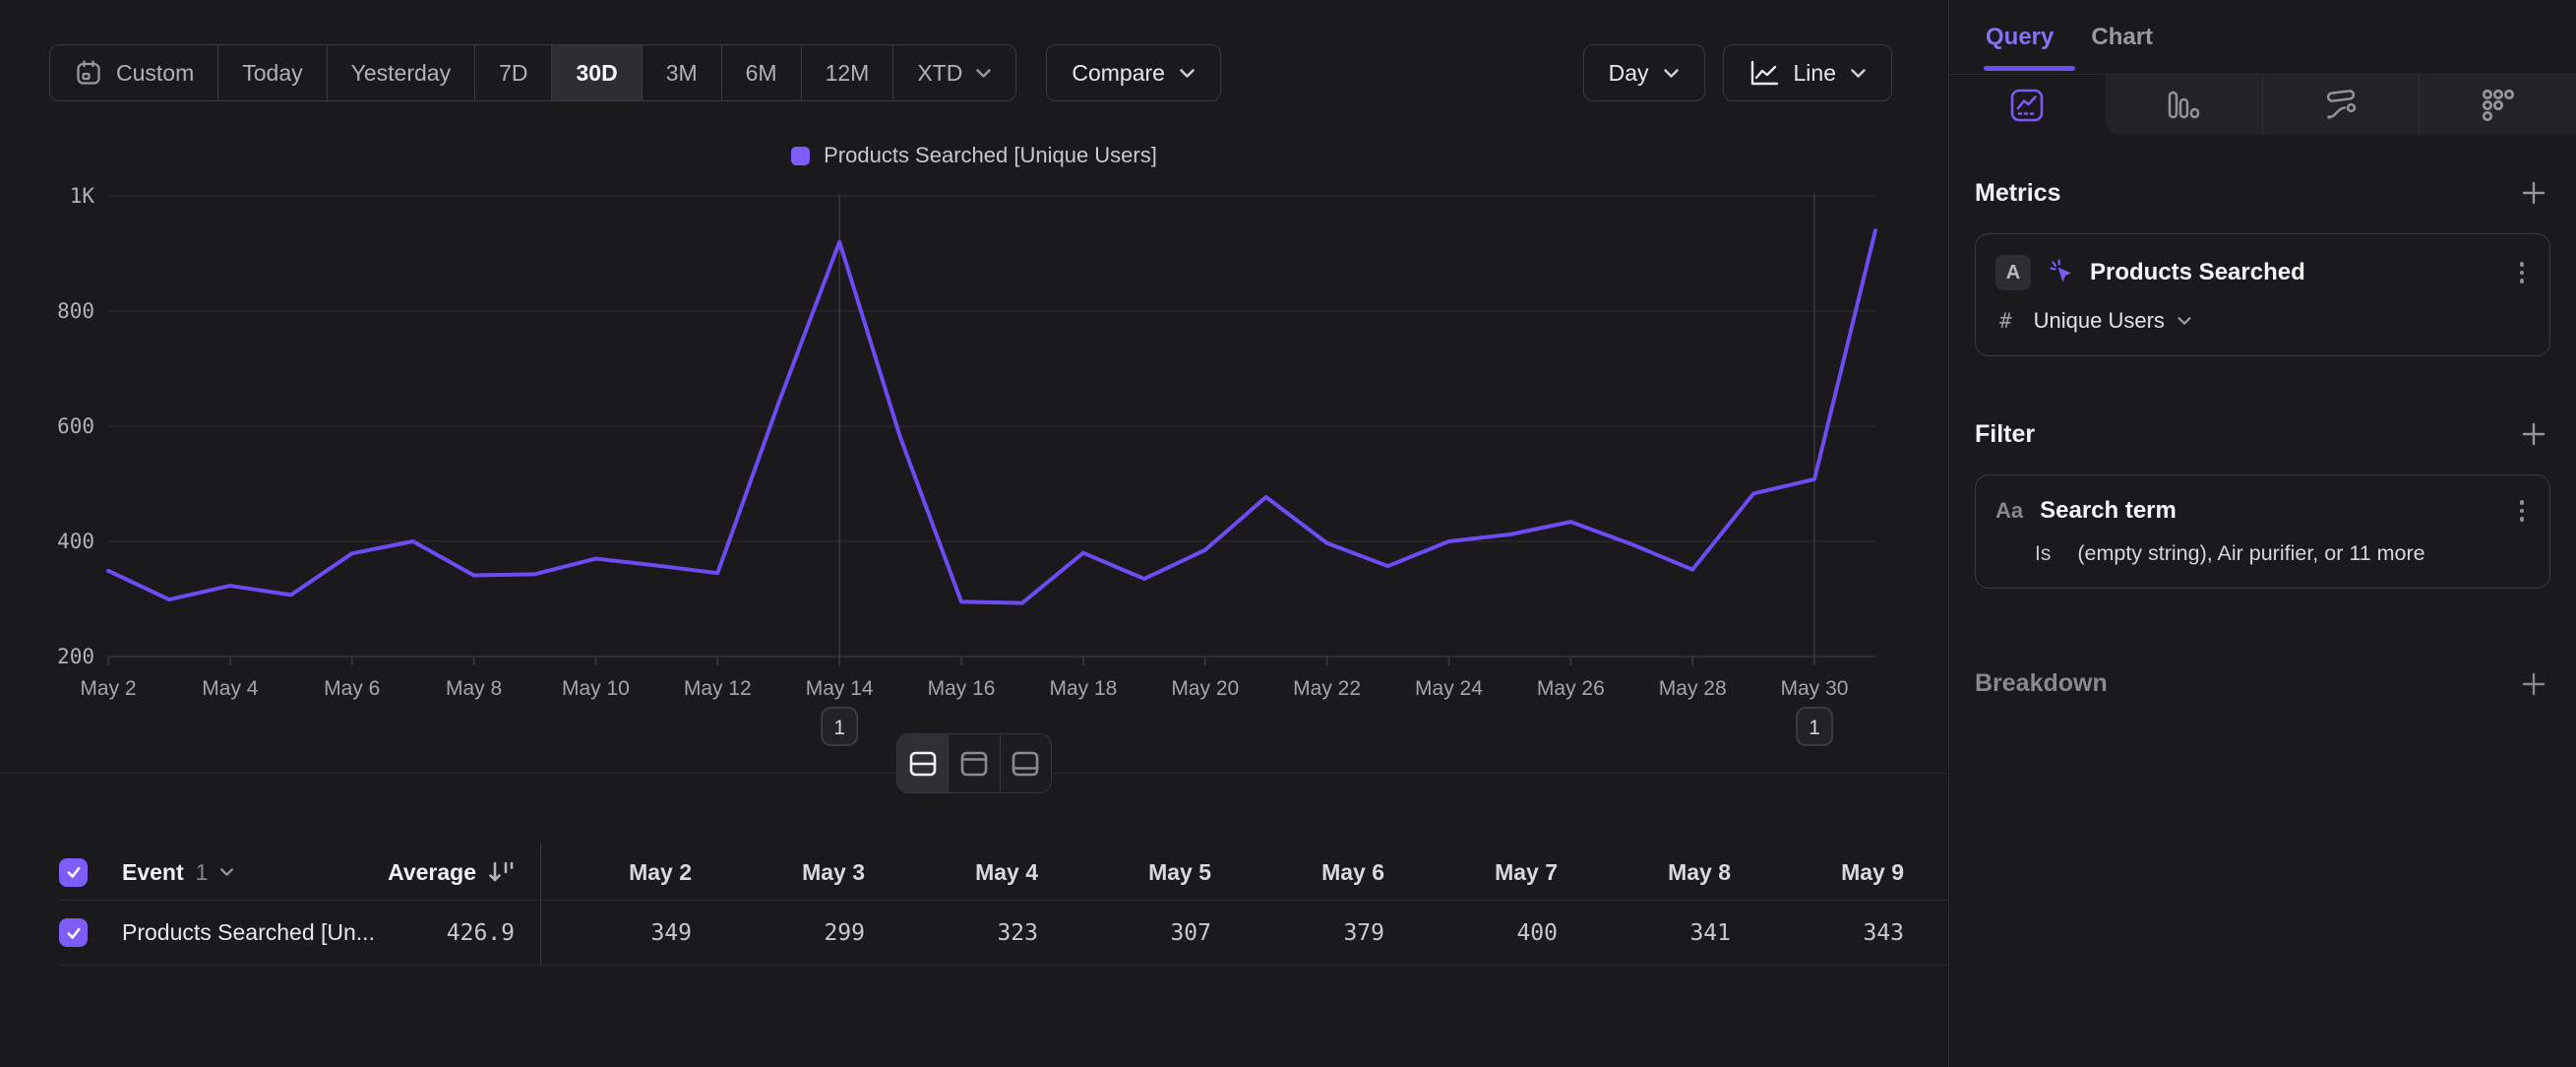  Describe the element at coordinates (990, 155) in the screenshot. I see `legend-label: Products Searched [Unique Users]` at that location.